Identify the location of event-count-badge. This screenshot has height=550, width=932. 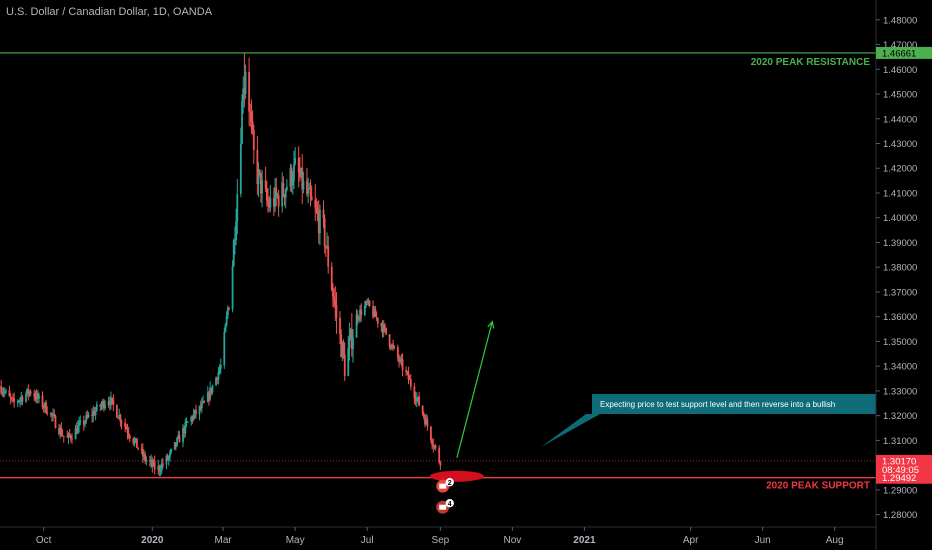
(449, 503).